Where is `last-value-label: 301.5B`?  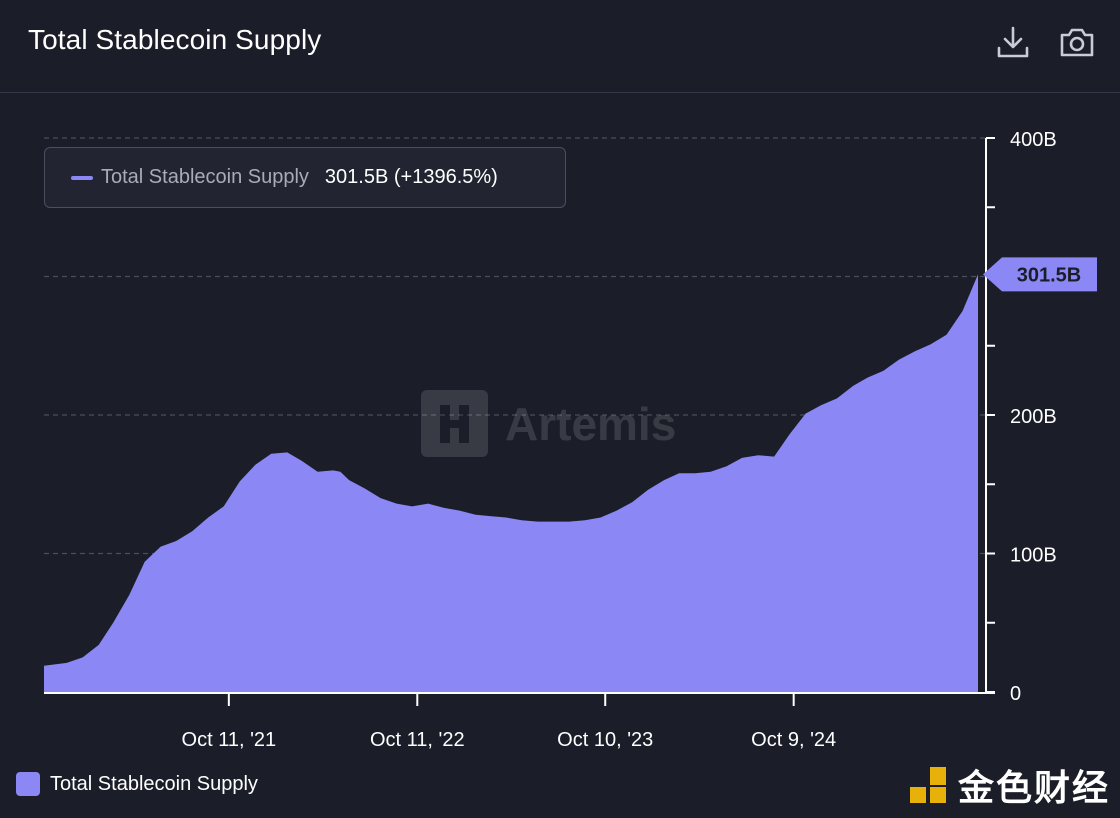
last-value-label: 301.5B is located at coordinates (1049, 275).